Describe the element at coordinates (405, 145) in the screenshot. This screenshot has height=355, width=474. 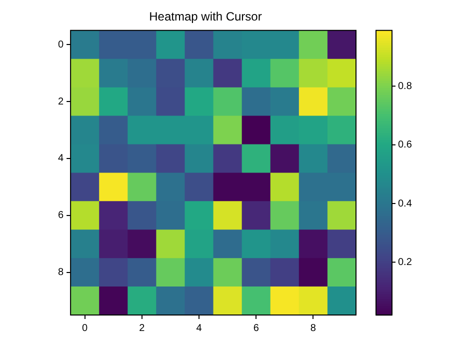
I see `color-bar-label: 0.6` at that location.